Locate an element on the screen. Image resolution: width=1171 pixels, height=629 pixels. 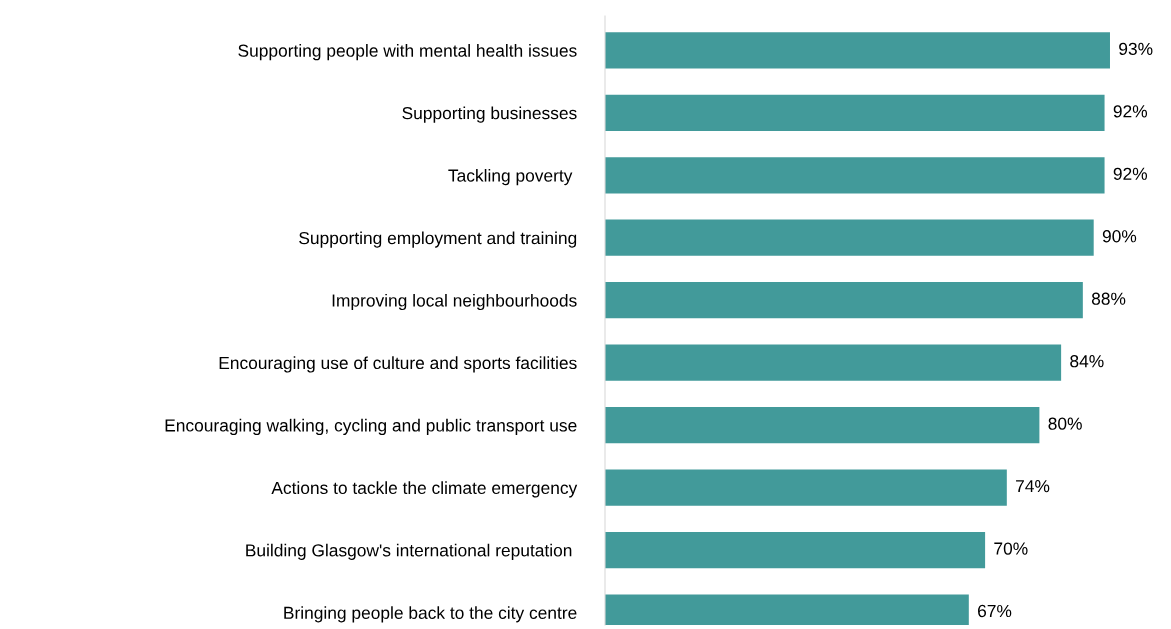
data-label: 67% is located at coordinates (995, 611).